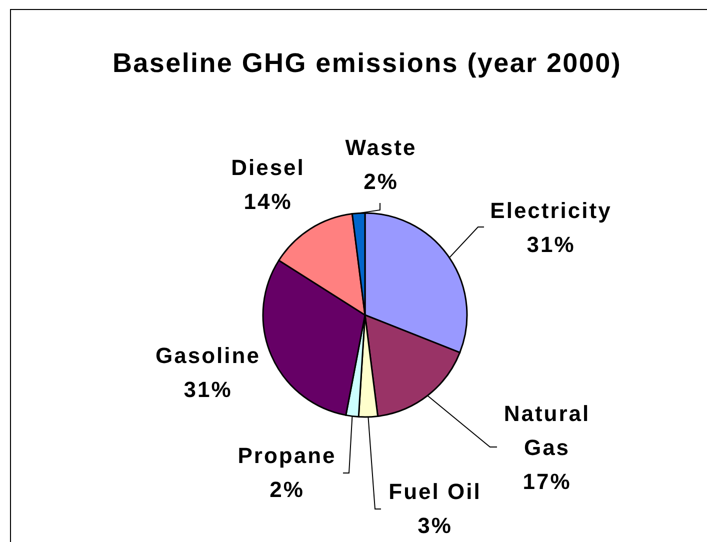  Describe the element at coordinates (547, 481) in the screenshot. I see `data-label: 17%` at that location.